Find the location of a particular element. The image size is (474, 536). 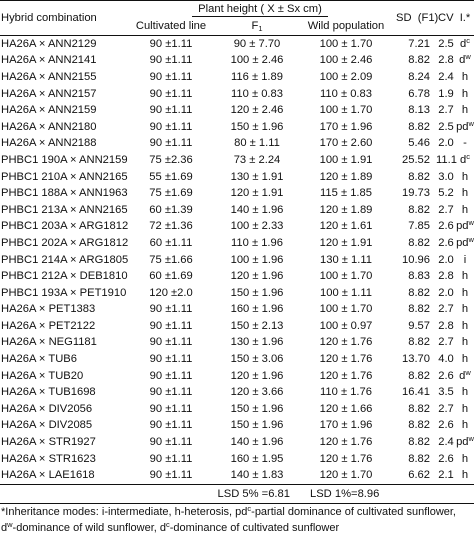

f1-cell: 130 ± 1.91 is located at coordinates (257, 176).